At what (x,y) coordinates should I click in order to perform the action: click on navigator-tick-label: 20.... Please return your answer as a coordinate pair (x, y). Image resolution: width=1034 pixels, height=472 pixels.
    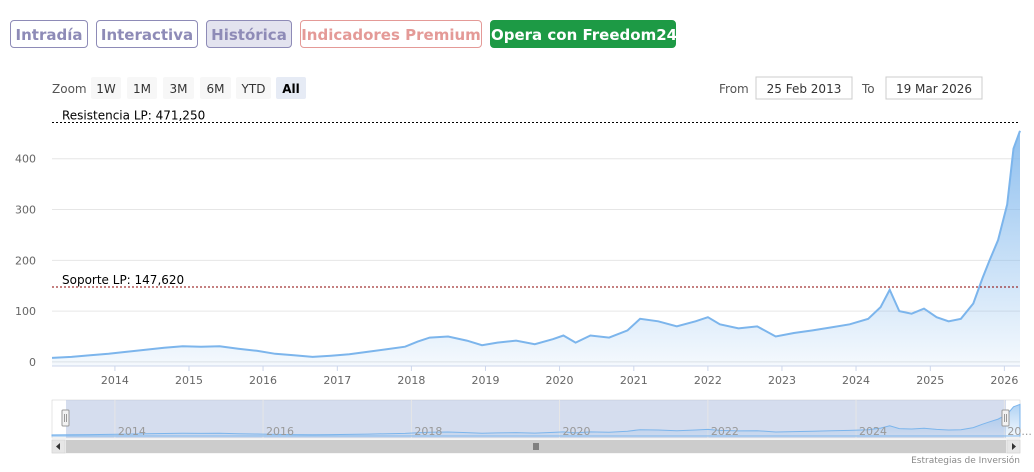
    Looking at the image, I should click on (1019, 431).